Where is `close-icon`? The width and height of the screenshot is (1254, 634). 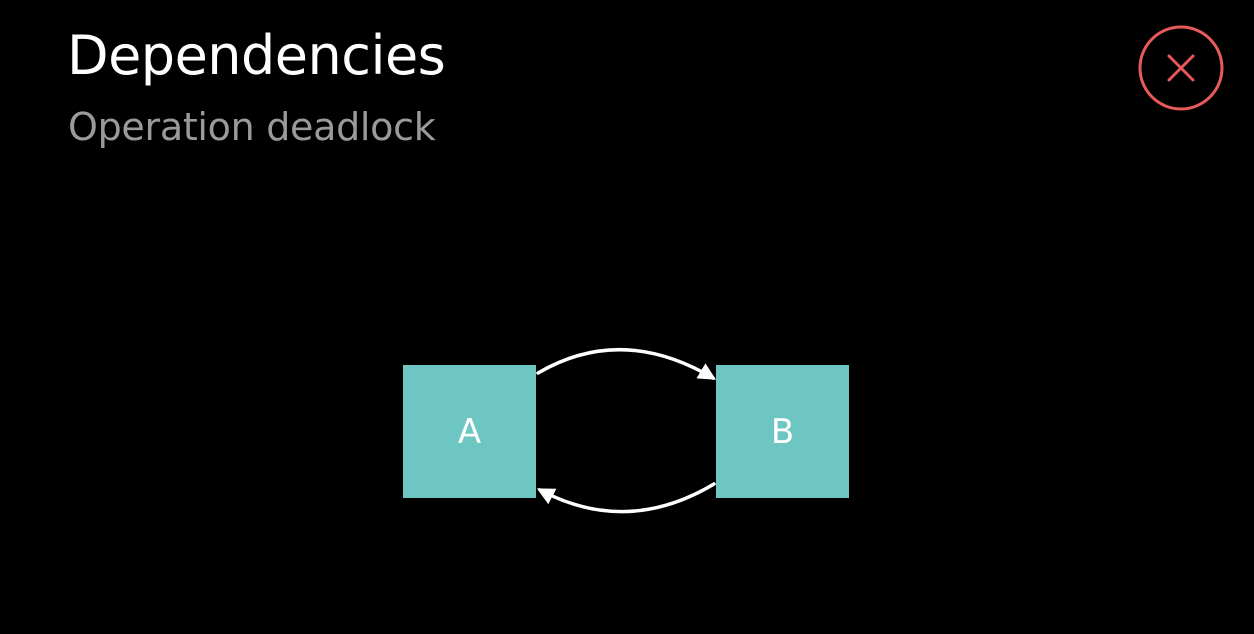
close-icon is located at coordinates (1181, 68).